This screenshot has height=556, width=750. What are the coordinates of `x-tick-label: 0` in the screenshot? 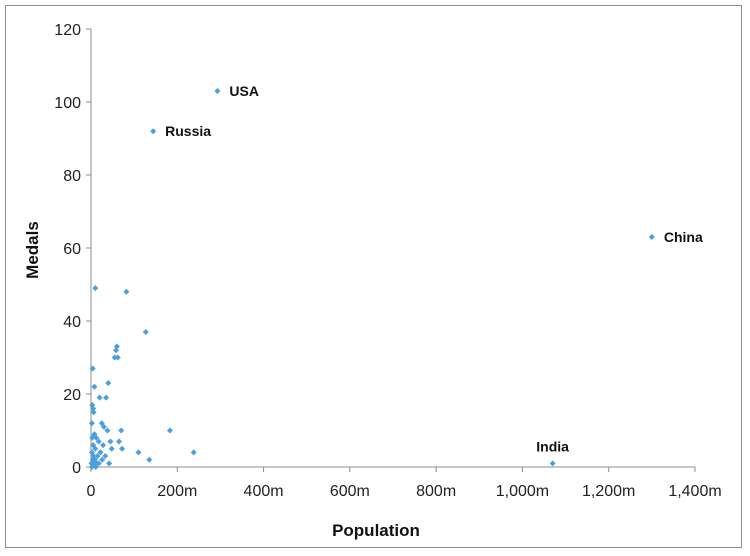 It's located at (91, 491).